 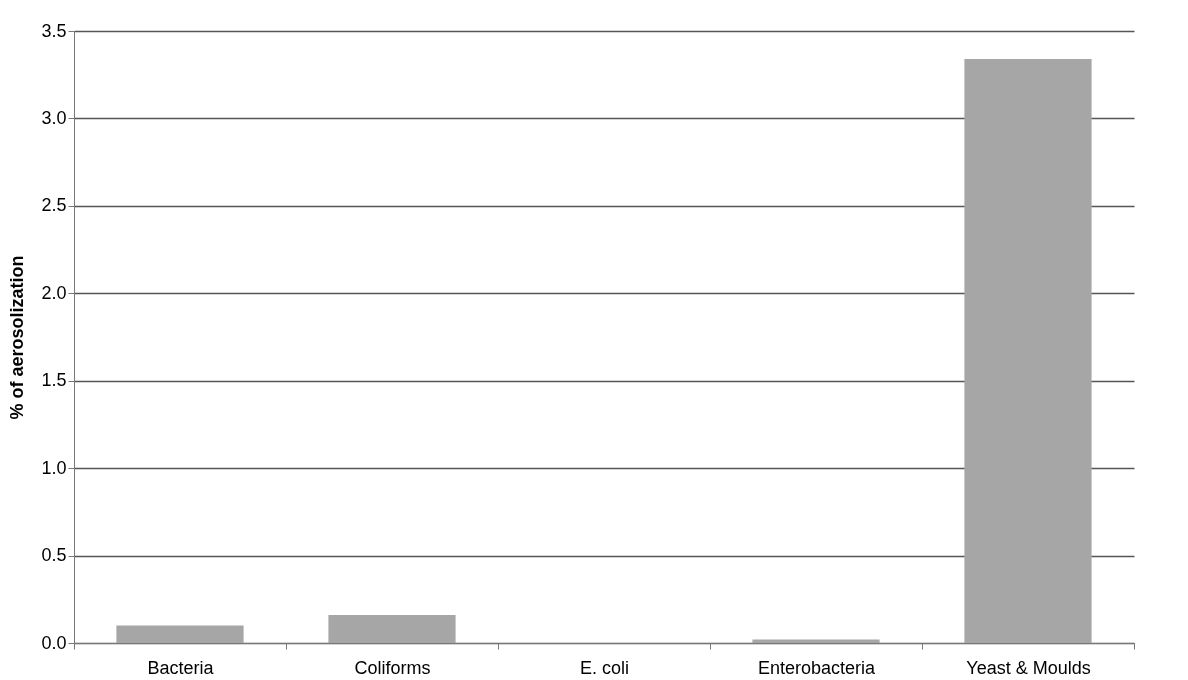 I want to click on x-tick-label: Bacteria, so click(x=181, y=667).